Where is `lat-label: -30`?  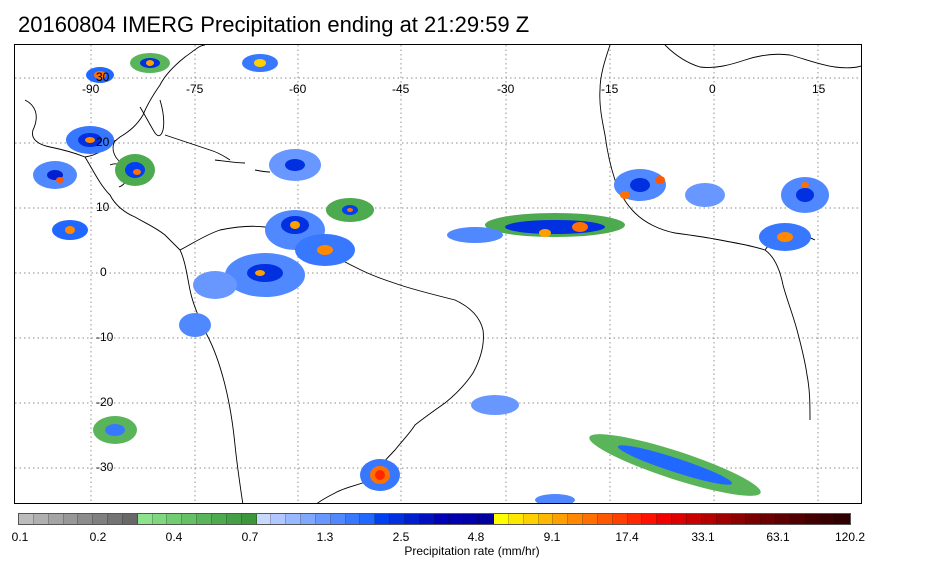 lat-label: -30 is located at coordinates (105, 467).